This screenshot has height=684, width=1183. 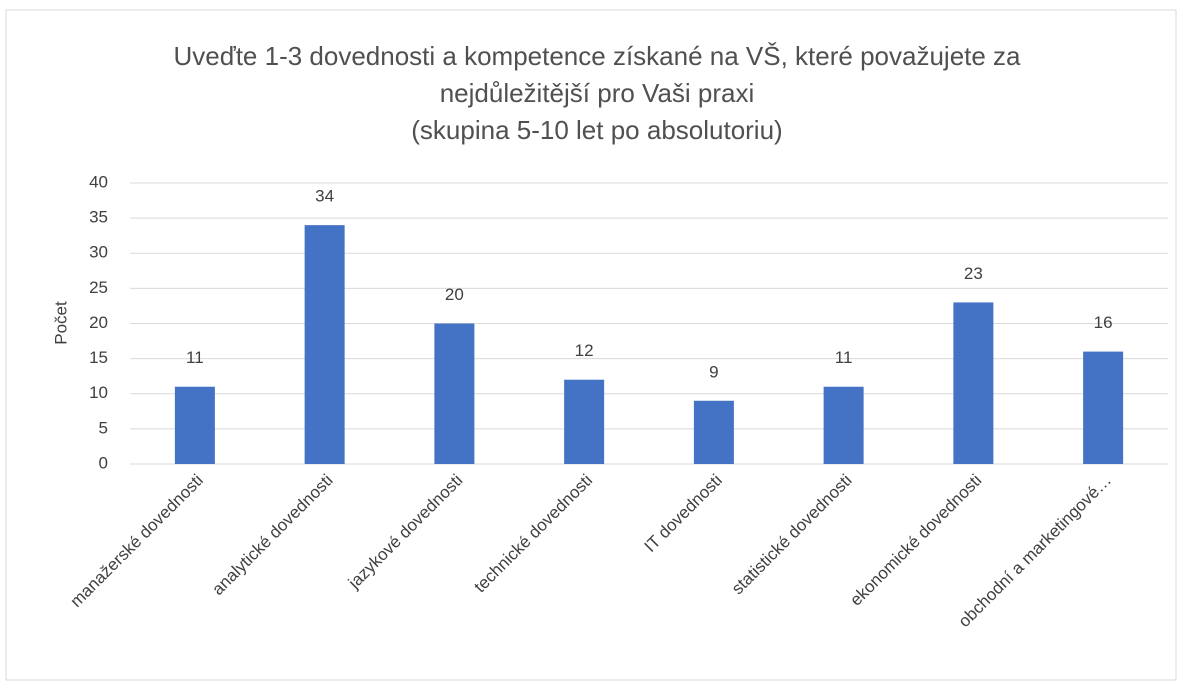 I want to click on y-tick-label: 15, so click(x=98, y=357).